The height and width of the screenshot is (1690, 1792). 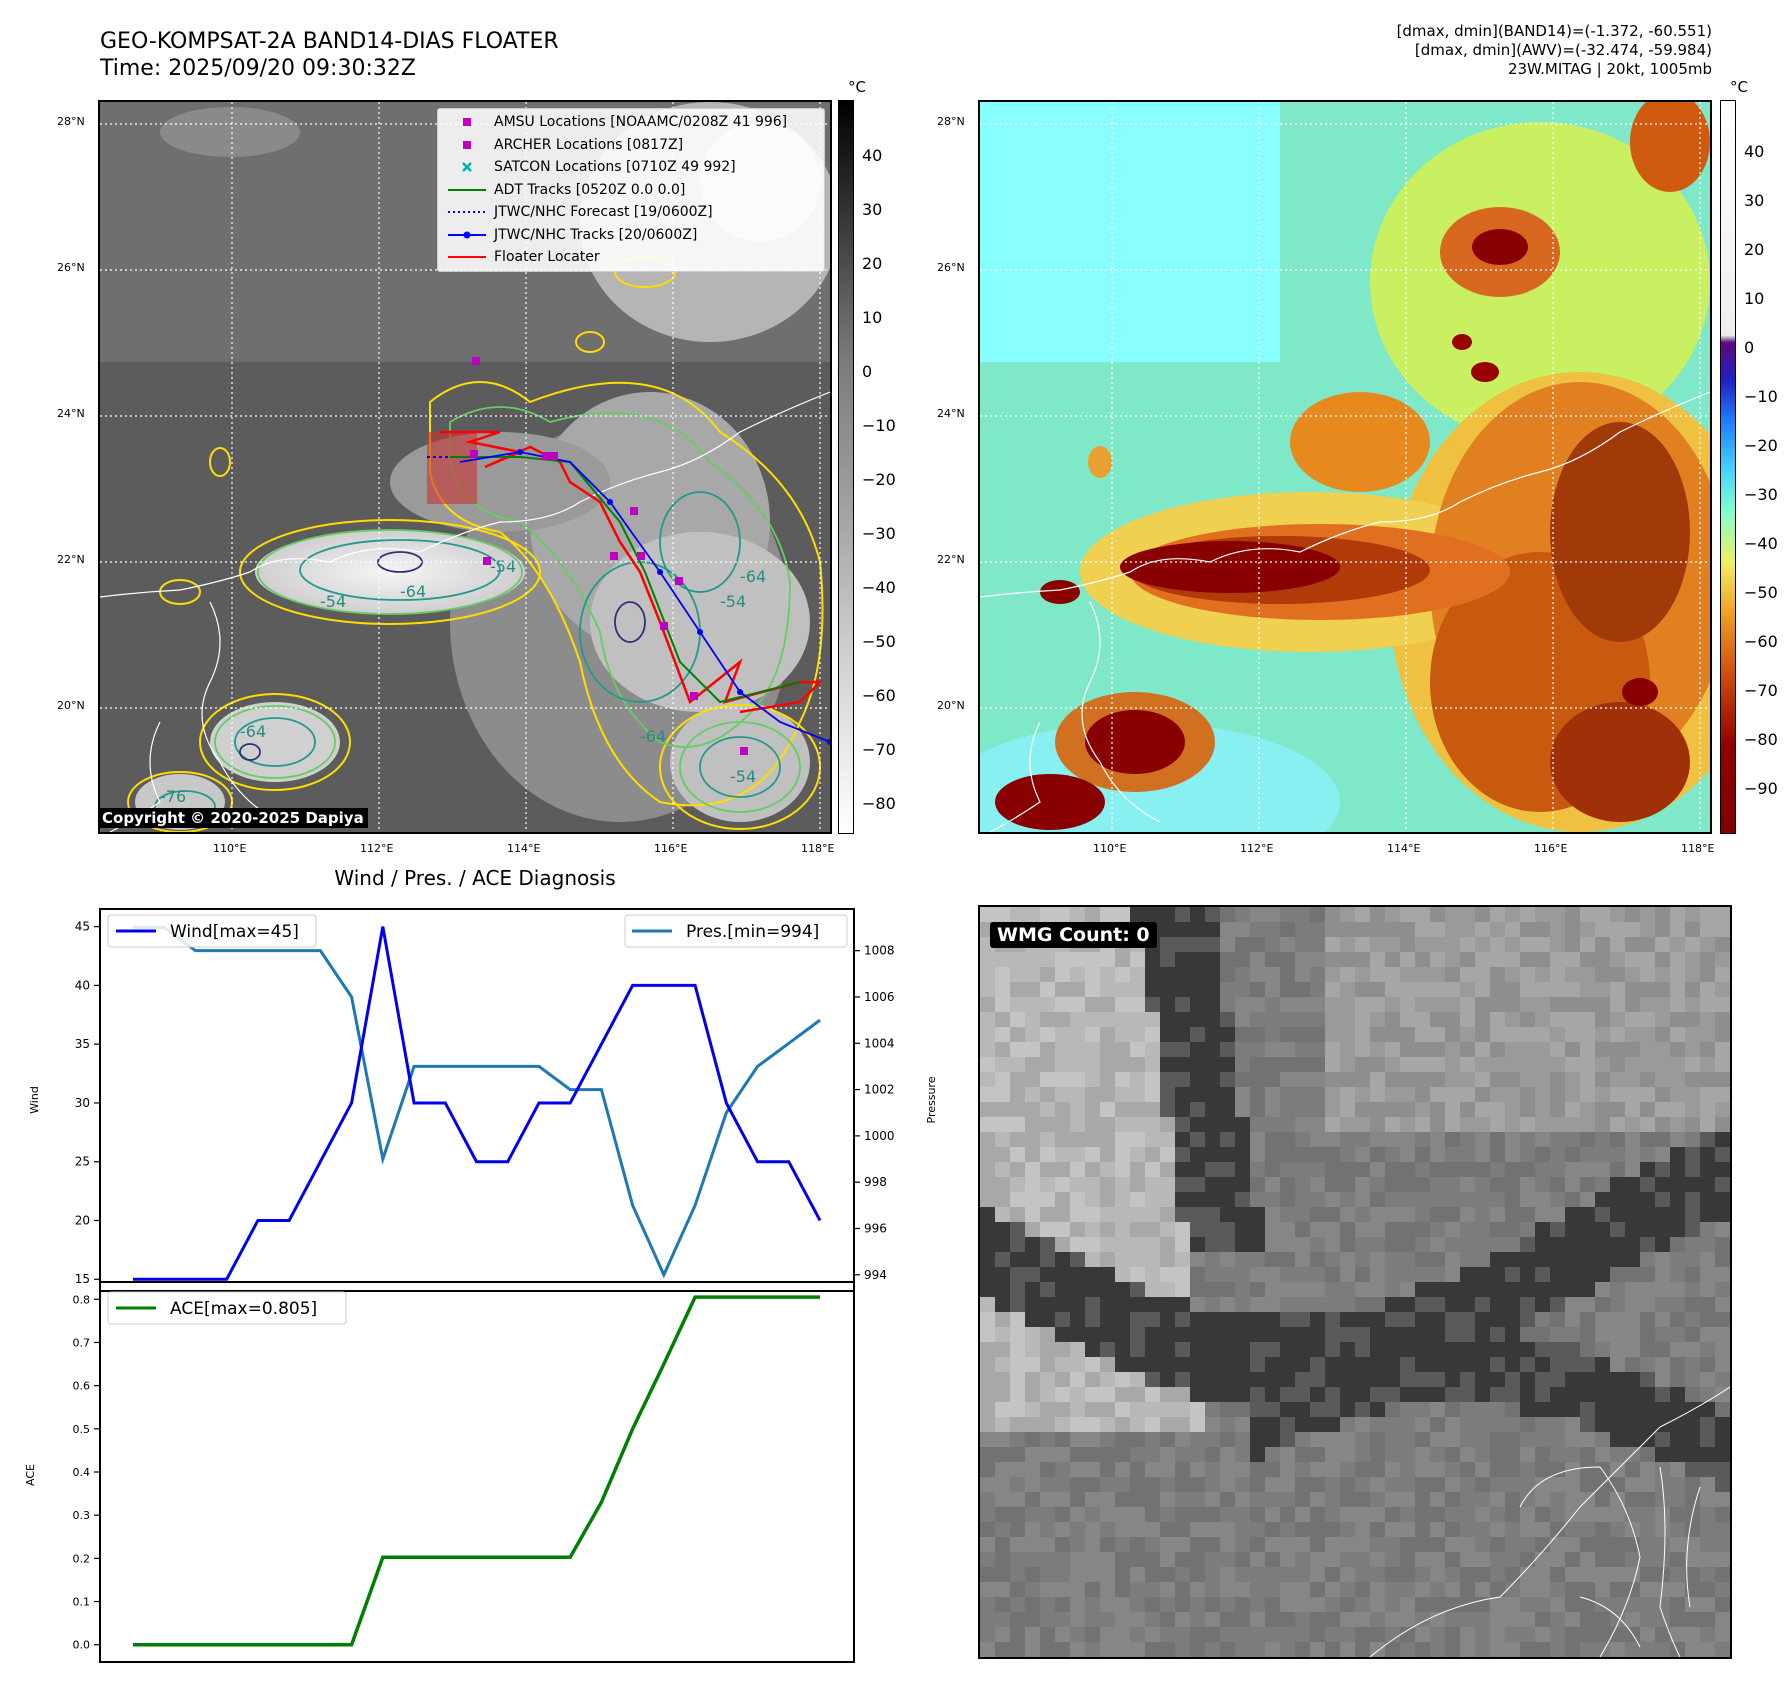 I want to click on contour-label: -54, so click(x=733, y=601).